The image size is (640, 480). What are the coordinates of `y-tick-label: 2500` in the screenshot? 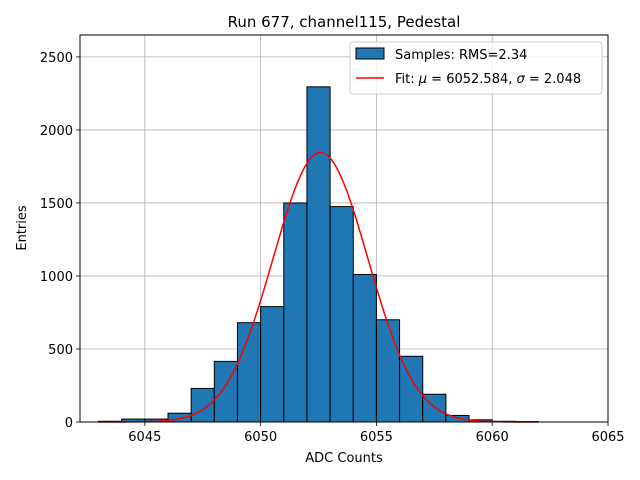 It's located at (56, 58).